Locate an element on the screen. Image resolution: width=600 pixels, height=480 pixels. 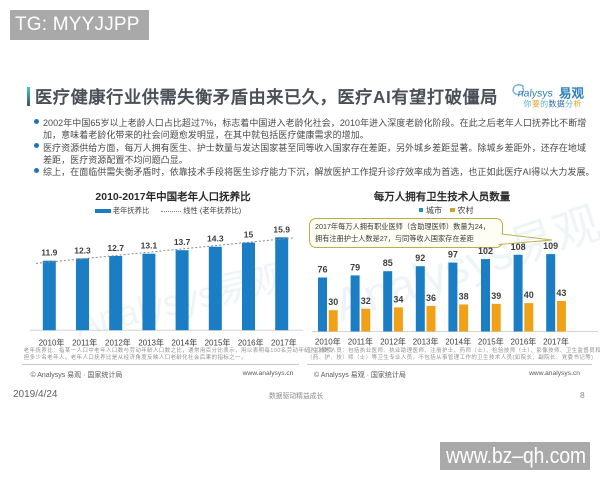
svg-text: 15 is located at coordinates (249, 235).